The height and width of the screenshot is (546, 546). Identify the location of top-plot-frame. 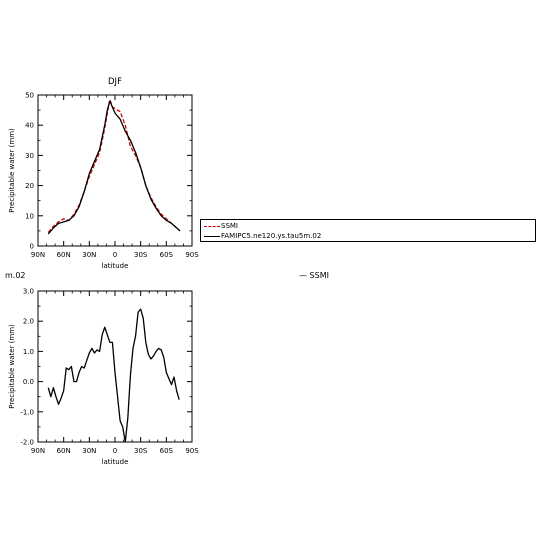
(115, 170).